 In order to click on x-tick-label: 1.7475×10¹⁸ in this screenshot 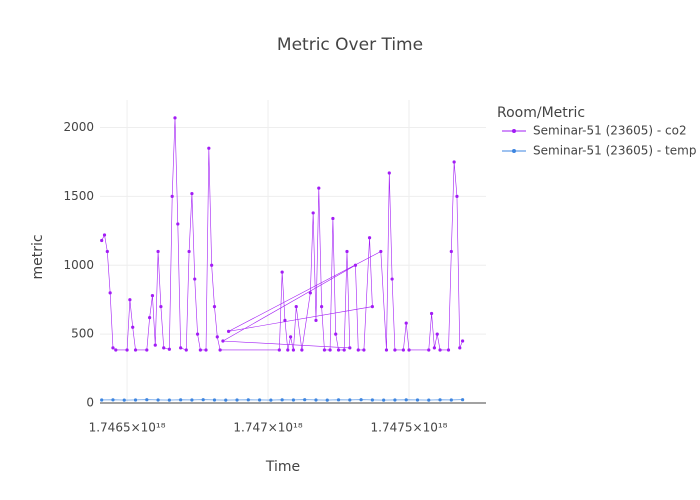, I will do `click(409, 428)`.